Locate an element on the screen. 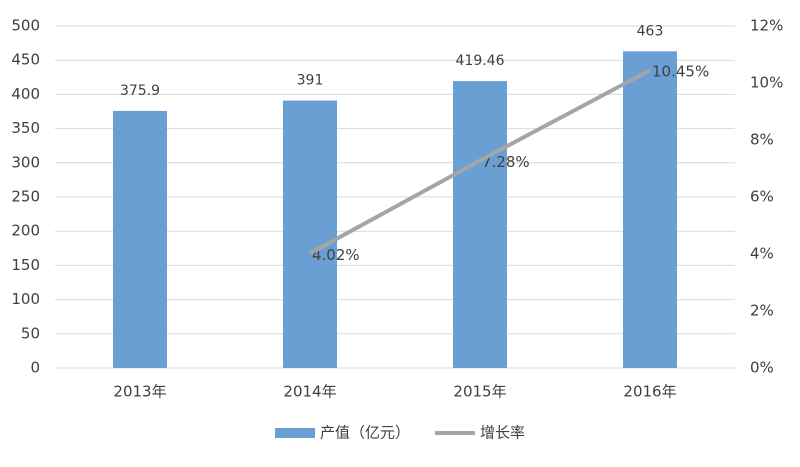  legend-label: 增长率 is located at coordinates (502, 433).